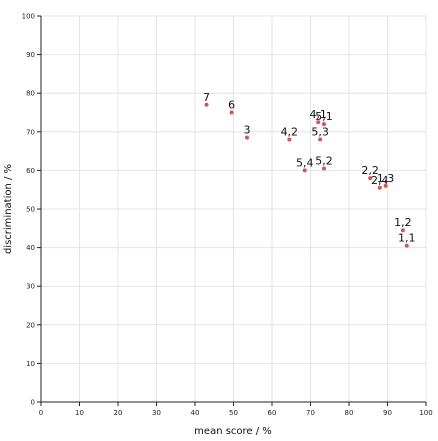 The height and width of the screenshot is (441, 438). I want to click on x-tick-label: 10, so click(79, 413).